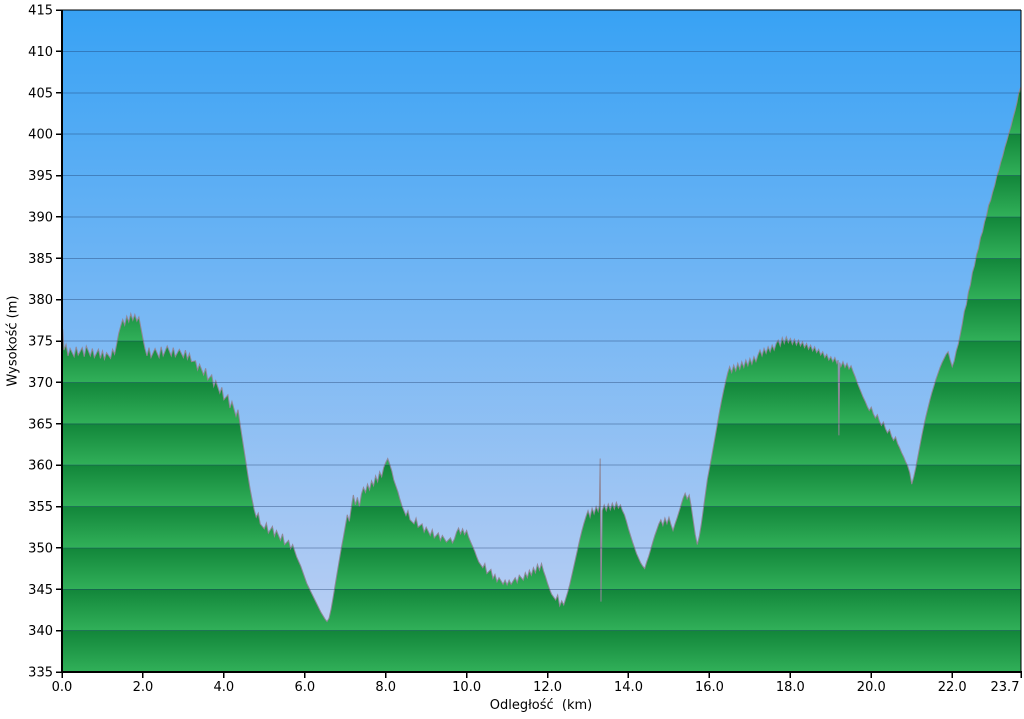  I want to click on y-tick-label: 360, so click(40, 466).